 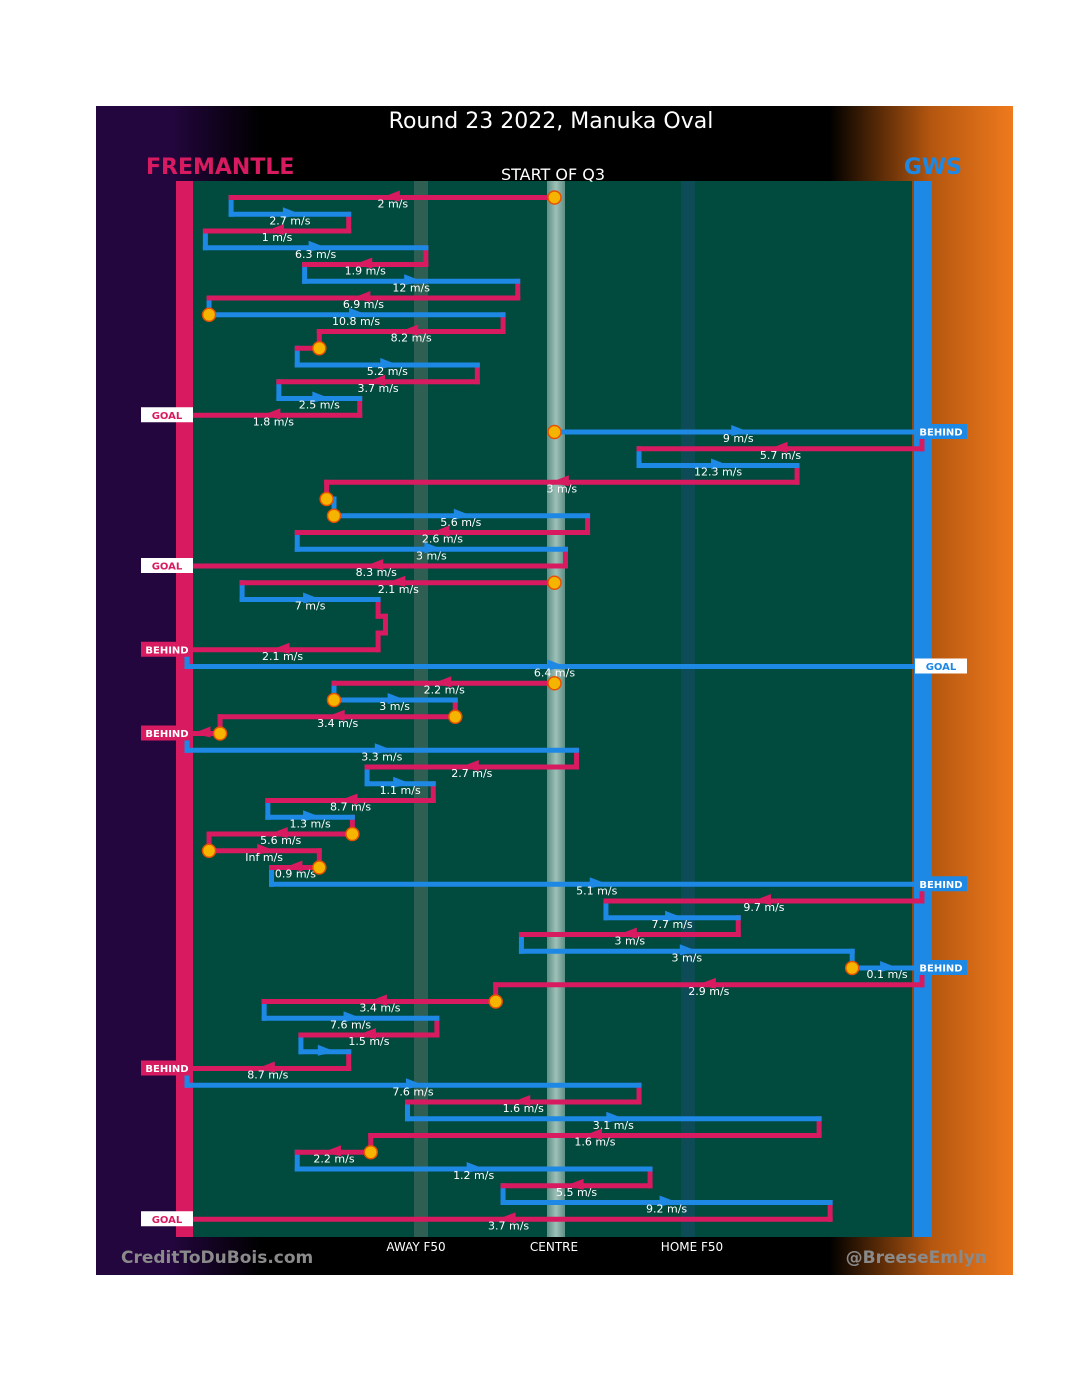 What do you see at coordinates (411, 338) in the screenshot?
I see `speed-label-8: 8.2 m/s` at bounding box center [411, 338].